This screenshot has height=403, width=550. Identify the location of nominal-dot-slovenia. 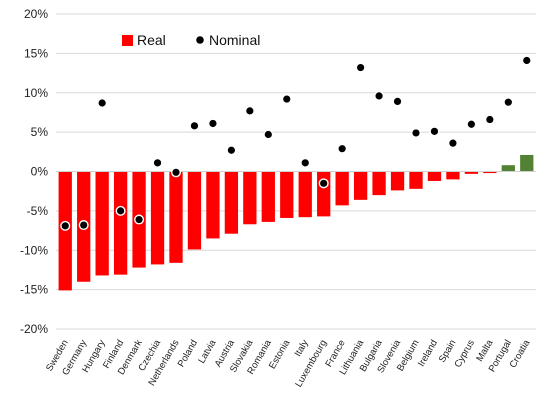
(397, 101).